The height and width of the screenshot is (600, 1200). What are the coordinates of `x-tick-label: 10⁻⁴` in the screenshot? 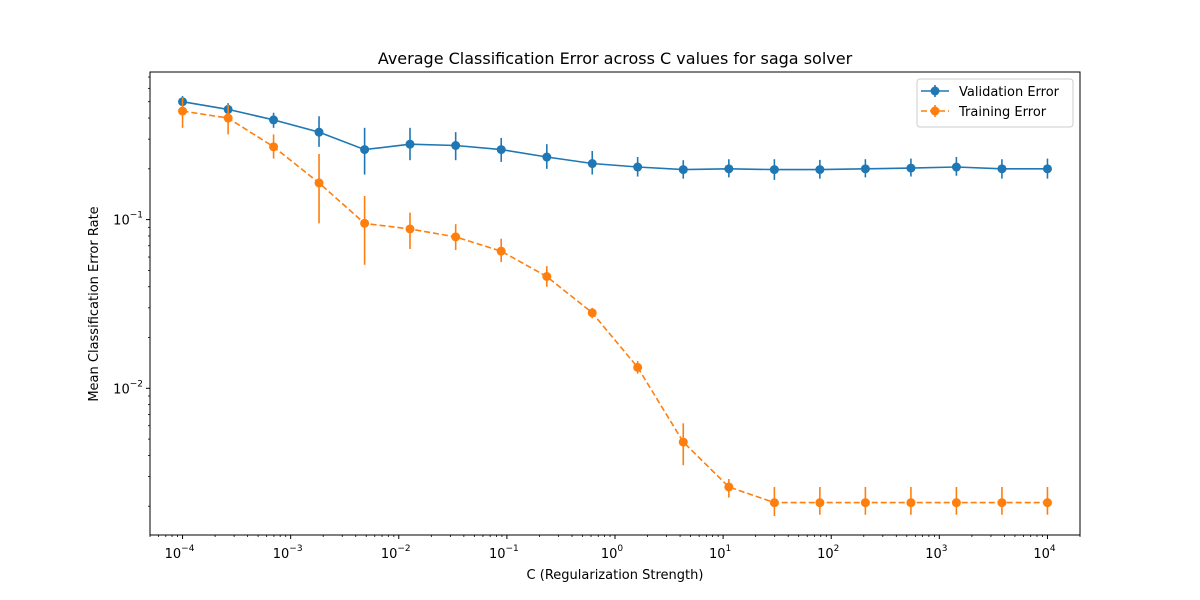 It's located at (180, 553).